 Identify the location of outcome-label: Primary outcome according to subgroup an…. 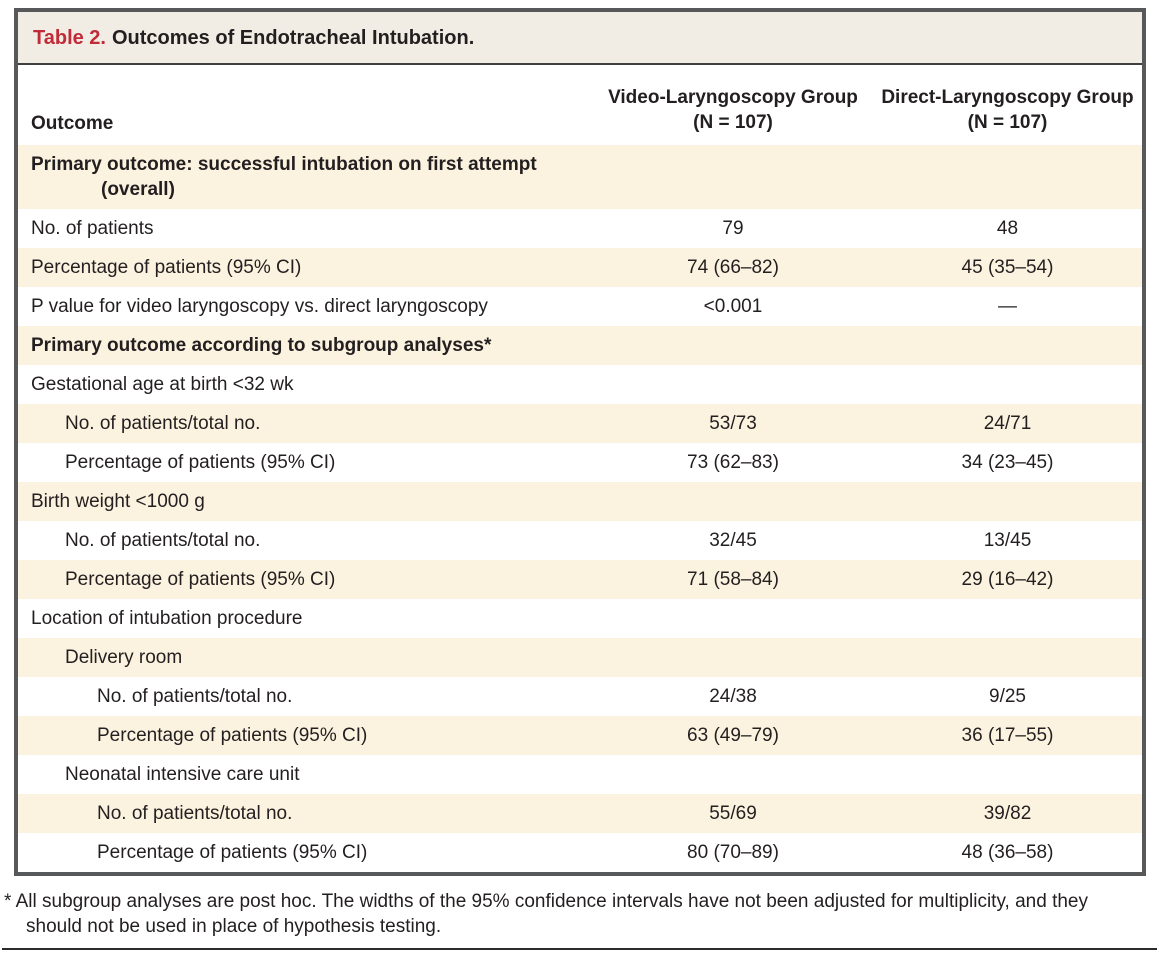
(261, 345).